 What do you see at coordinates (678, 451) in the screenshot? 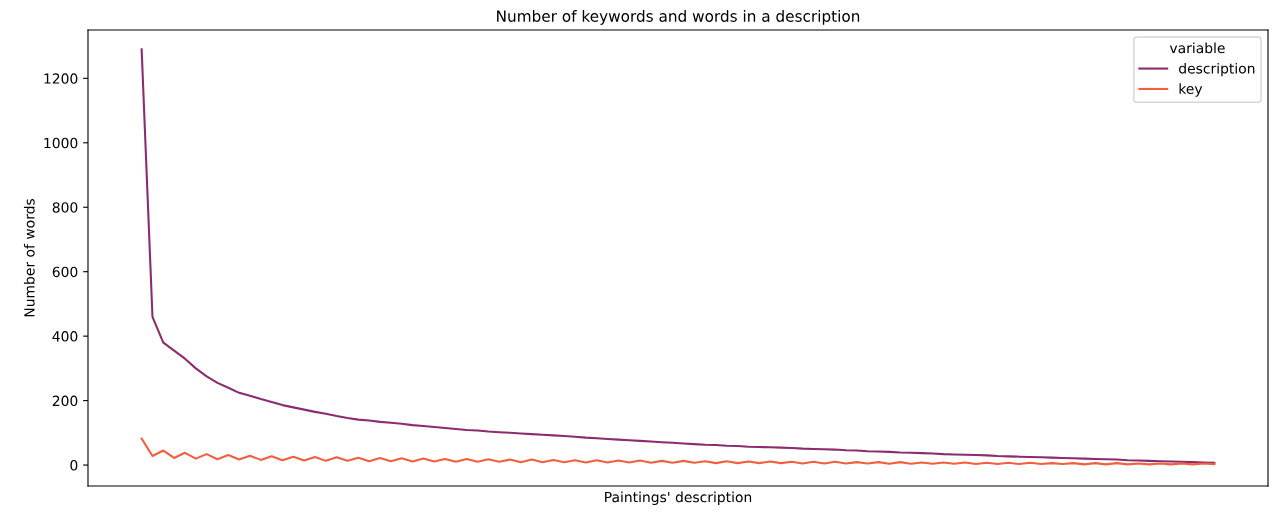
I see `line-series` at bounding box center [678, 451].